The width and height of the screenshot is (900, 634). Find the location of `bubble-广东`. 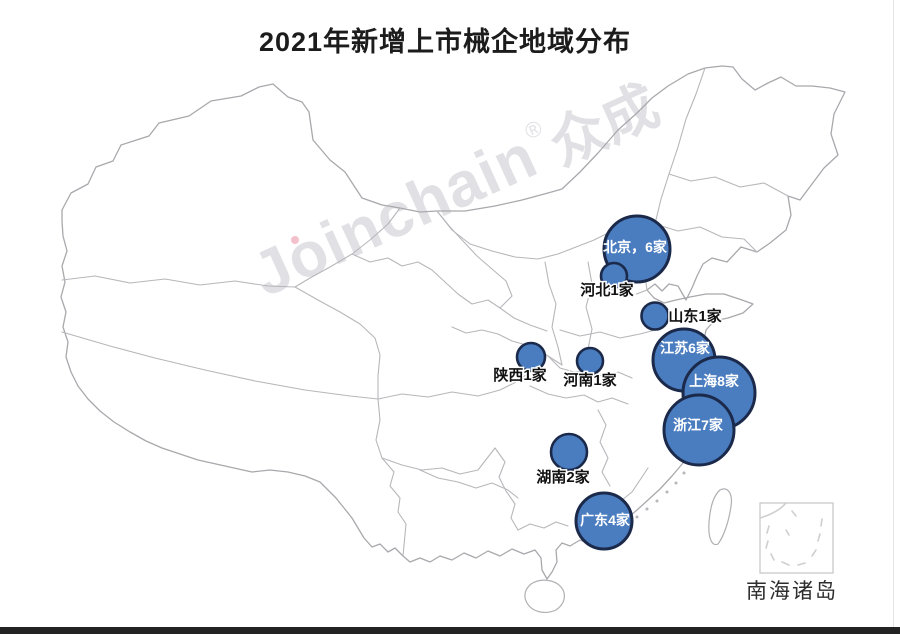

bubble-广东 is located at coordinates (604, 521).